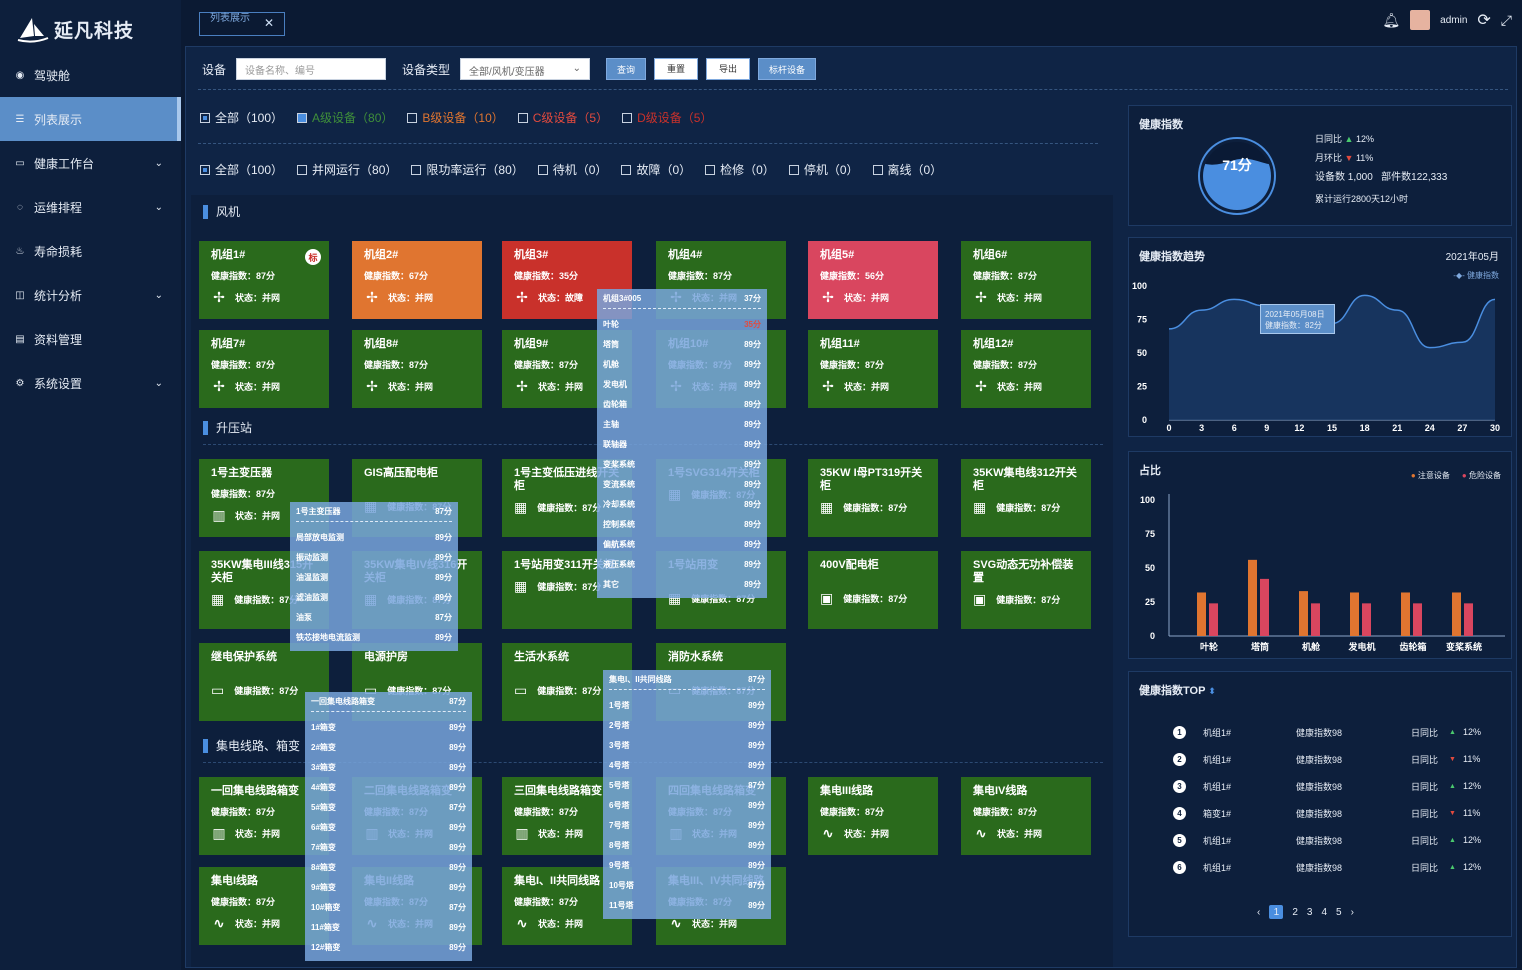 The image size is (1522, 970). I want to click on top-compare-value: 12%, so click(1472, 840).